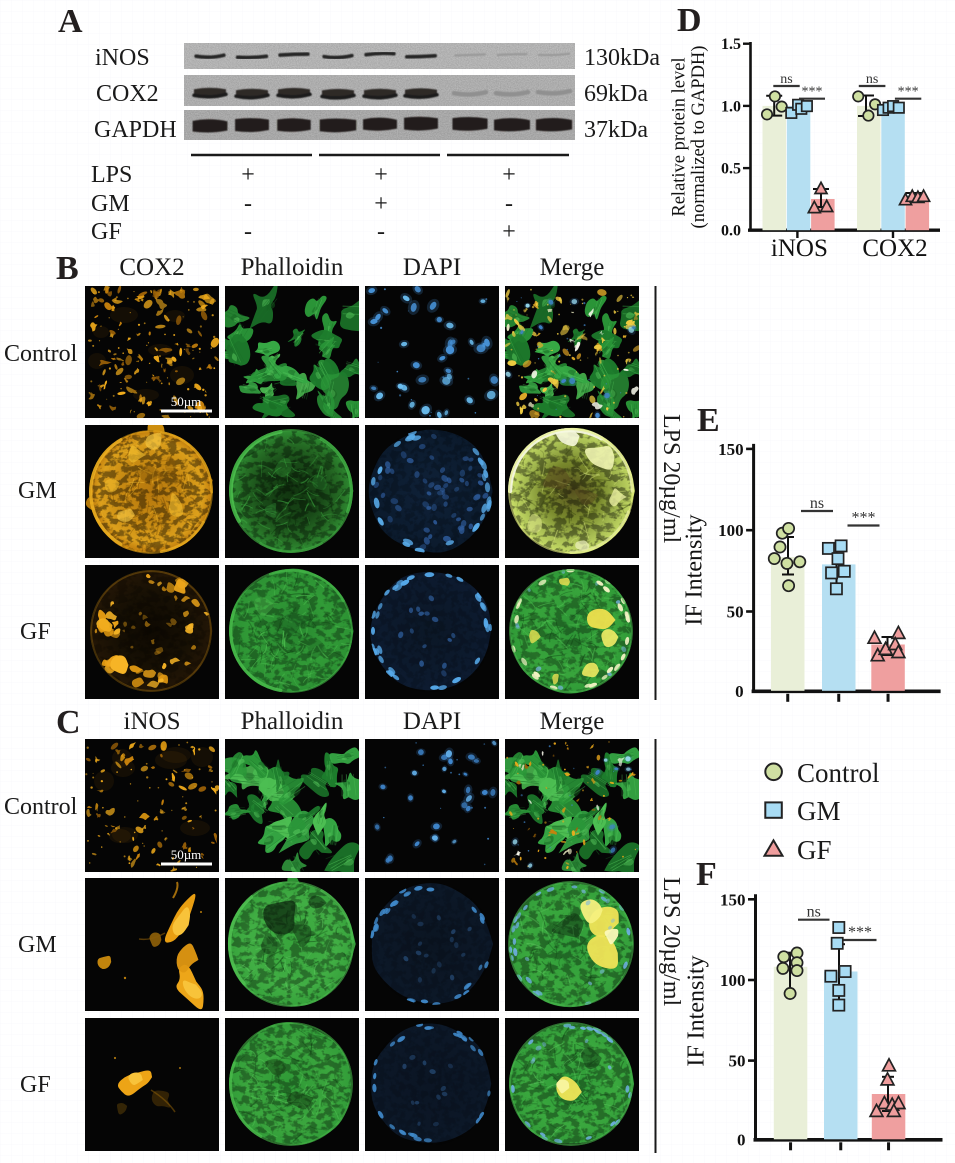  Describe the element at coordinates (894, 248) in the screenshot. I see `svg-text: COX2` at that location.